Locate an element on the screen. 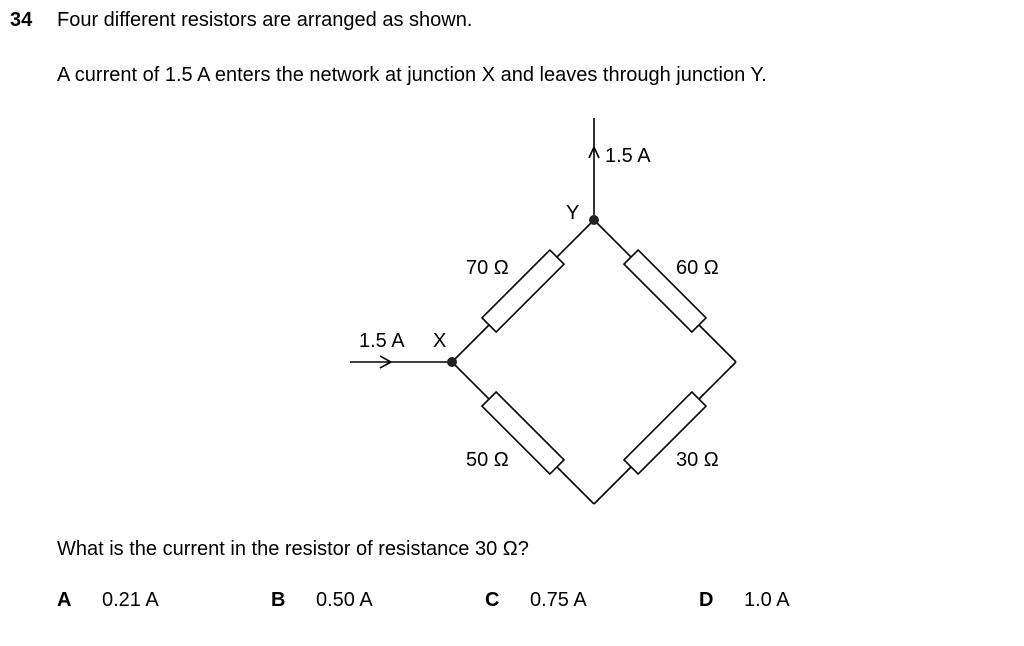 This screenshot has height=646, width=1024. output-current-label: 1.5 A is located at coordinates (628, 156).